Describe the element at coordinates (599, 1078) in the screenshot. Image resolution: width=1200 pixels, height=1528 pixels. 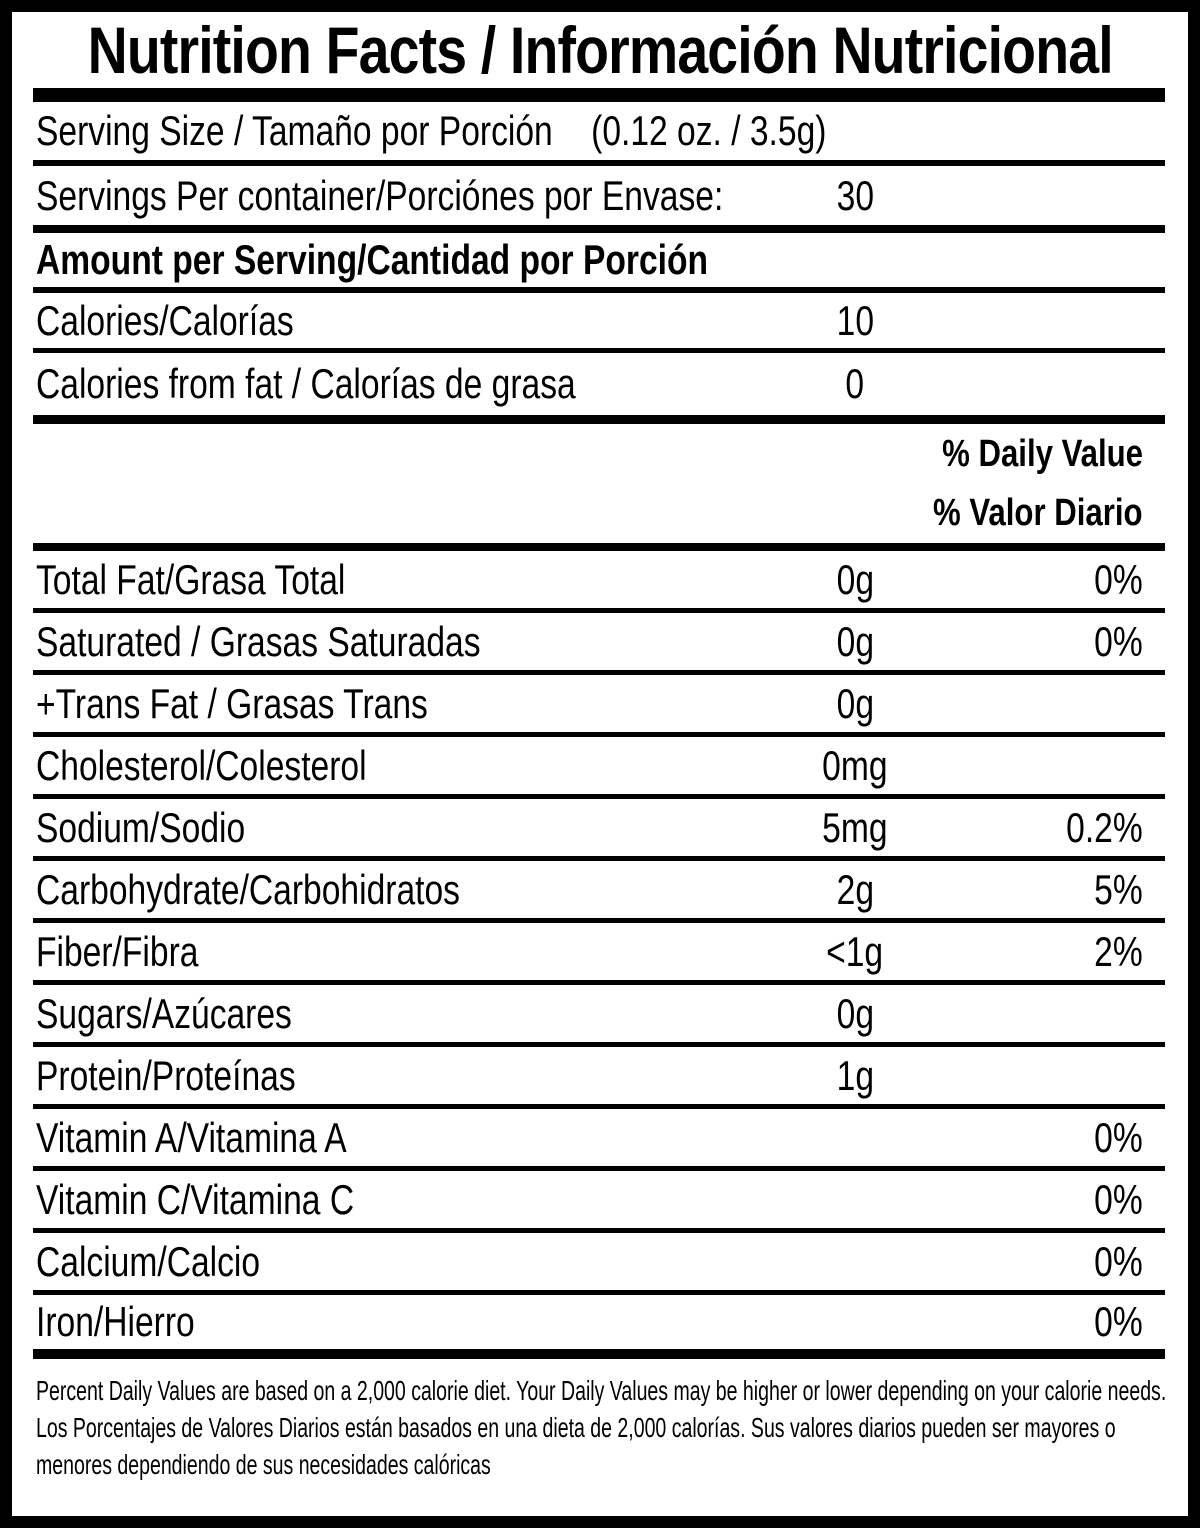
I see `nutrient-row-protein: Protein/Proteínas 1g` at that location.